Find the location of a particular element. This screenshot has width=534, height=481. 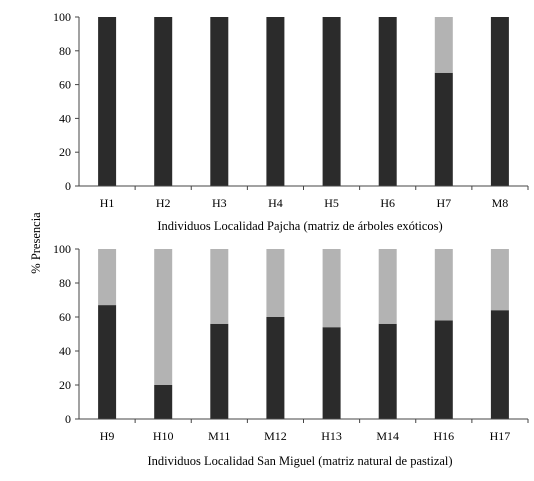

bar-h13-dark is located at coordinates (331, 373).